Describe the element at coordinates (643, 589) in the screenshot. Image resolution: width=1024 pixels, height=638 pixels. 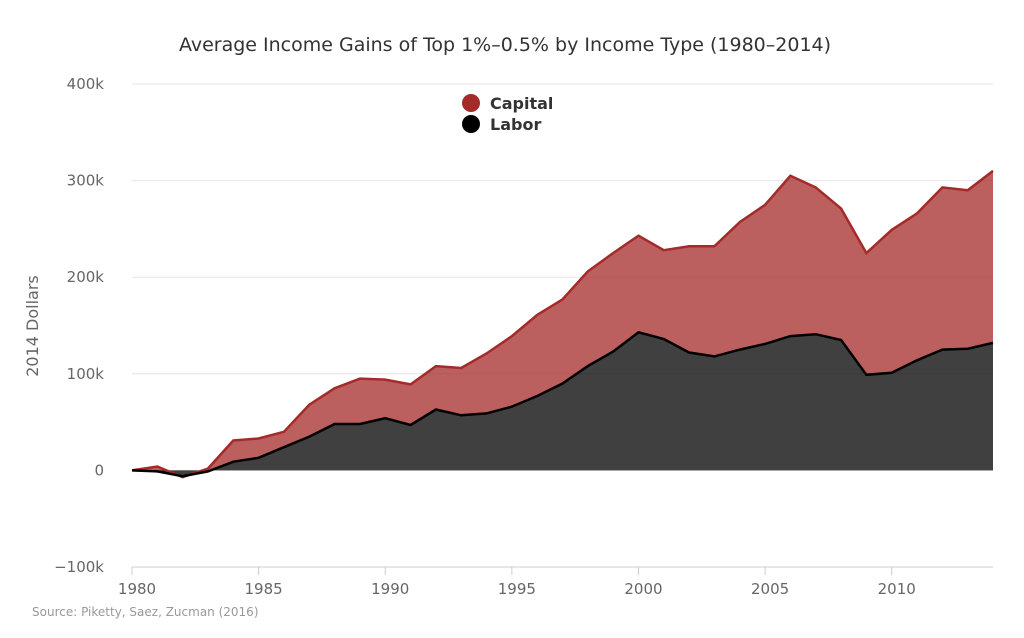
I see `x-tick-label: 2000` at that location.